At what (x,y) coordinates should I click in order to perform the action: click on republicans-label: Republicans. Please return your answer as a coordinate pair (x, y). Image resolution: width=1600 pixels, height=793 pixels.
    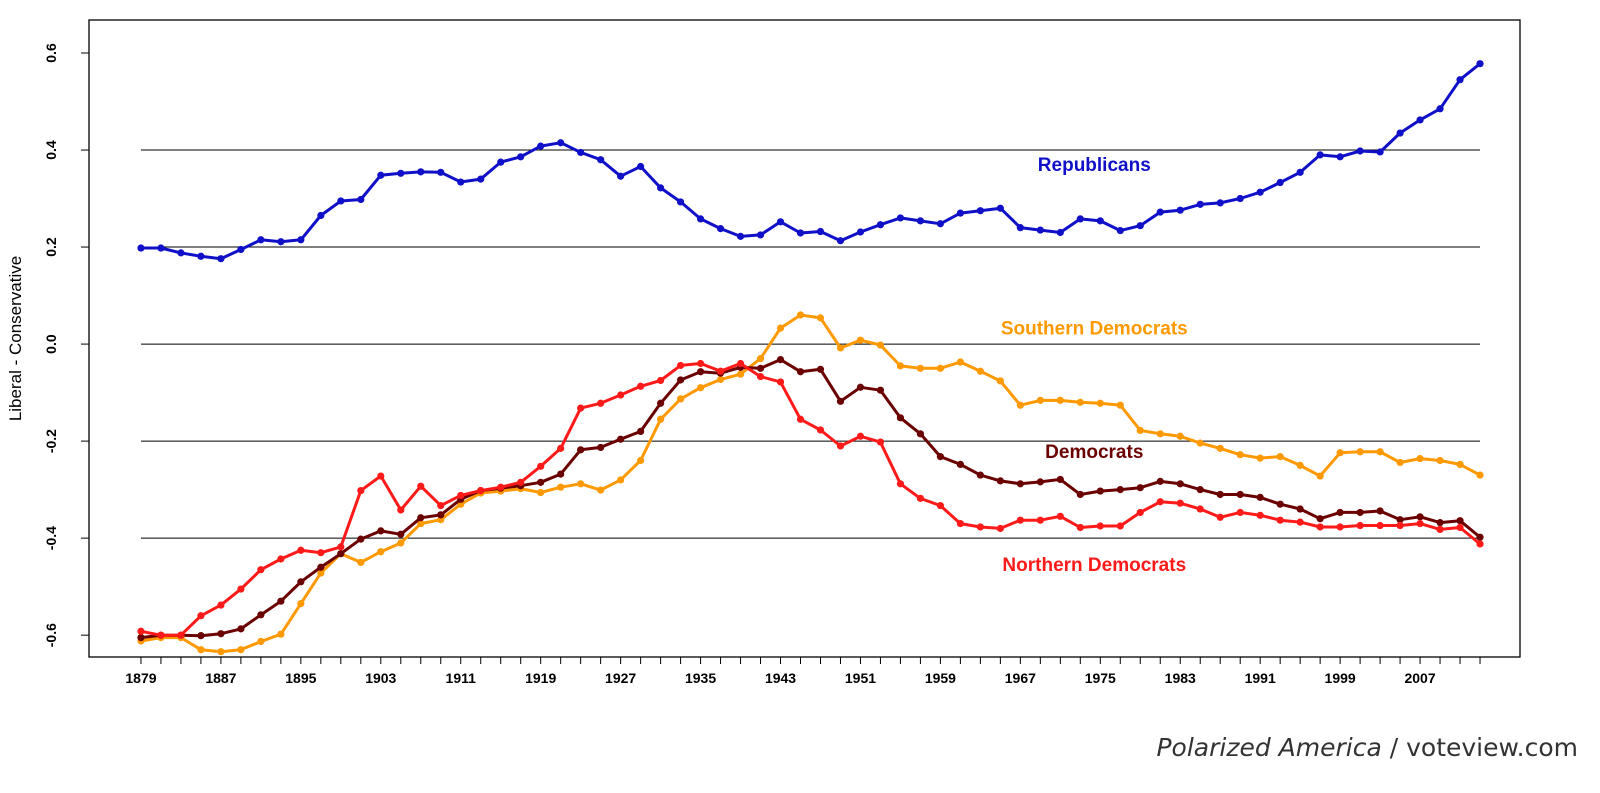
    Looking at the image, I should click on (1094, 165).